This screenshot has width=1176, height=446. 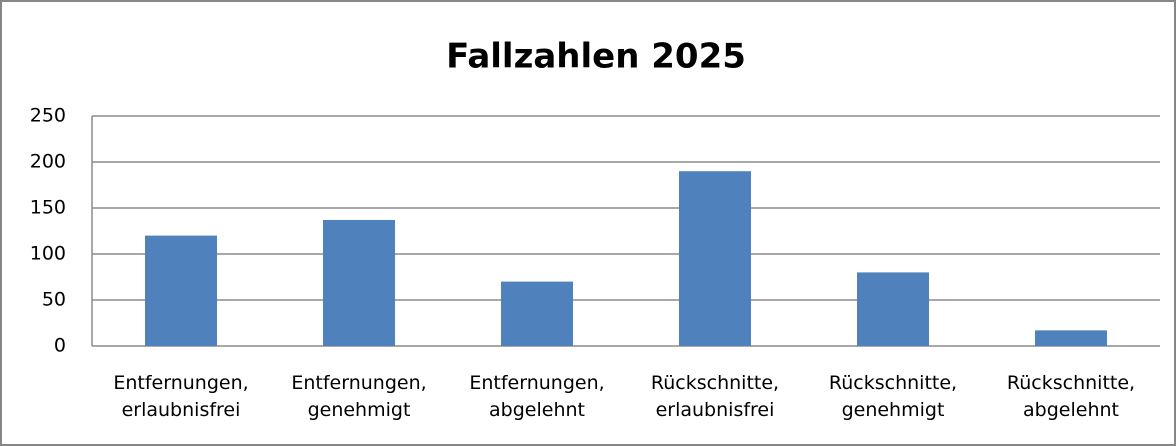 I want to click on x-tick-label: Rückschnitte, abgelehnt, so click(x=1071, y=396).